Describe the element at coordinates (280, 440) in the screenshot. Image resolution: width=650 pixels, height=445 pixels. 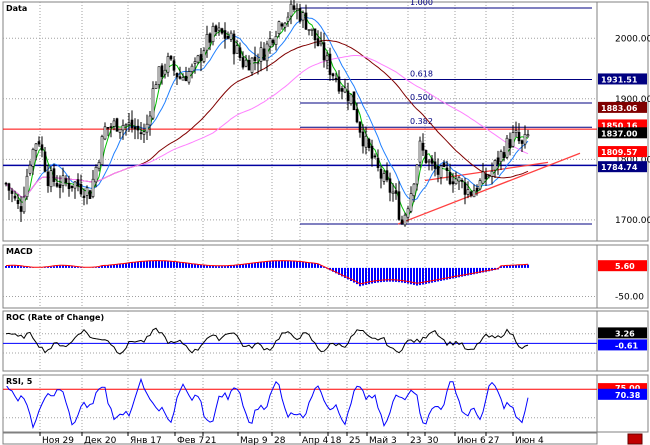
I see `x-tick-label: 28` at that location.